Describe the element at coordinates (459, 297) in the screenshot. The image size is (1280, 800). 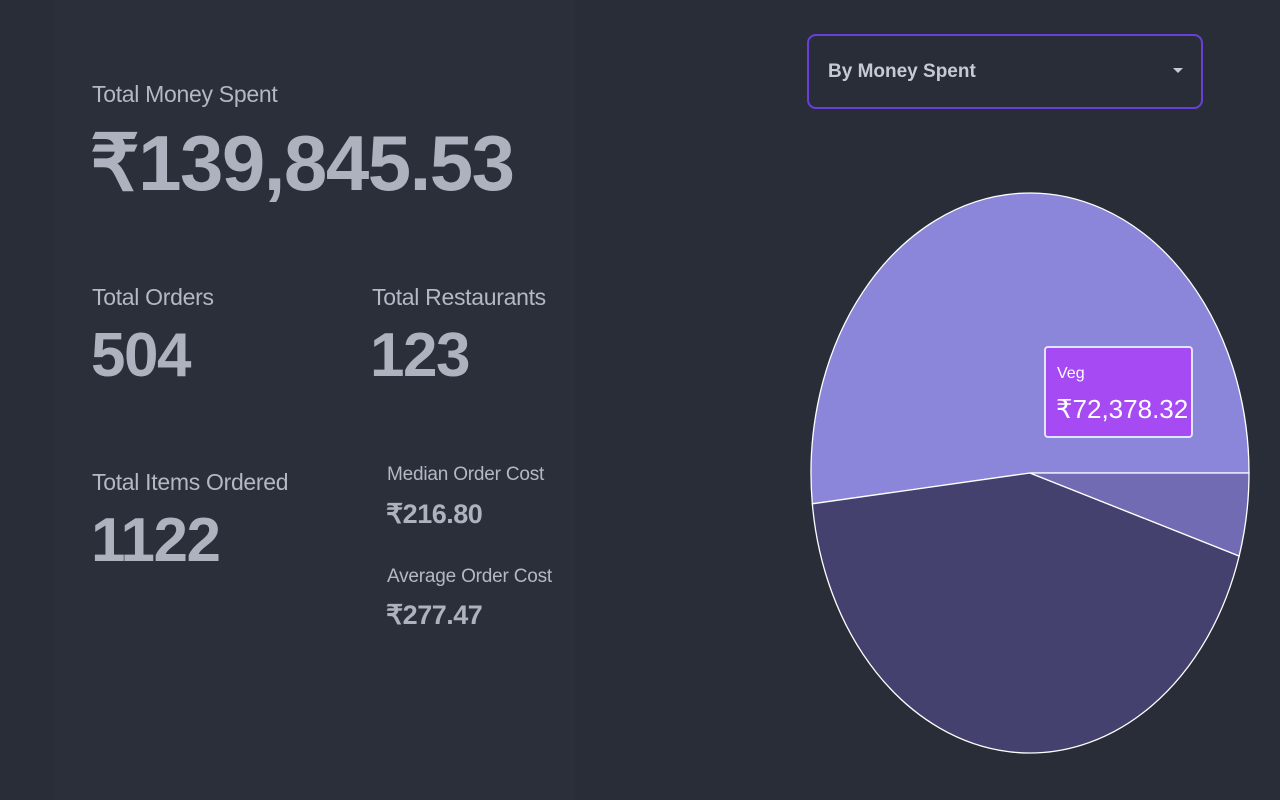
I see `stat-label: Total Restaurants` at that location.